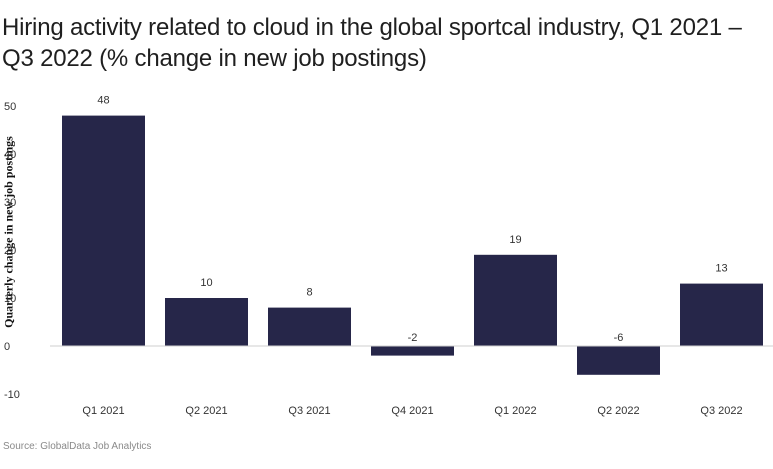 Image resolution: width=773 pixels, height=469 pixels. What do you see at coordinates (206, 411) in the screenshot?
I see `x-tick-label: Q2 2021` at bounding box center [206, 411].